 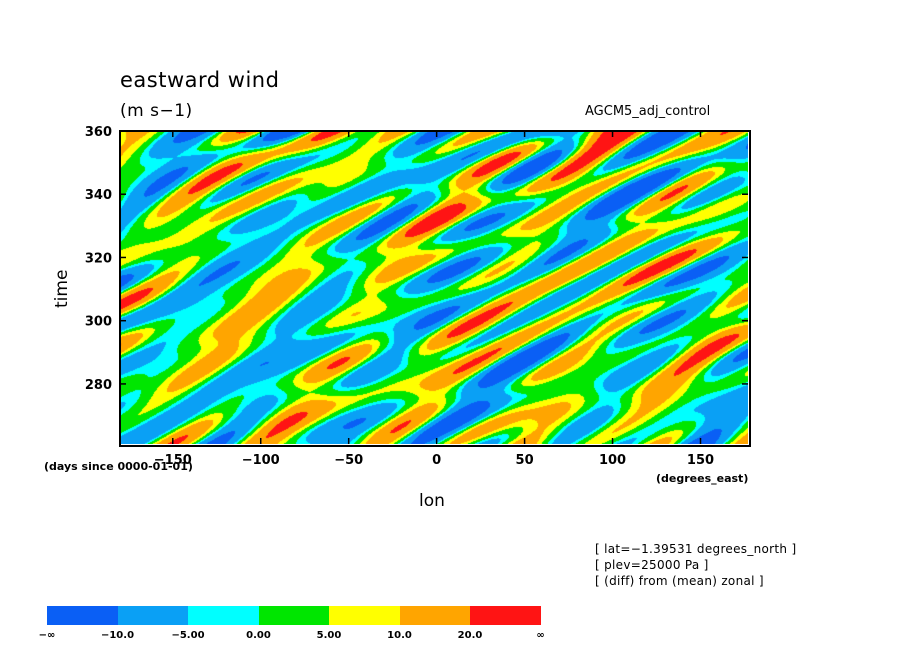 What do you see at coordinates (432, 501) in the screenshot?
I see `x-axis-label: lon` at bounding box center [432, 501].